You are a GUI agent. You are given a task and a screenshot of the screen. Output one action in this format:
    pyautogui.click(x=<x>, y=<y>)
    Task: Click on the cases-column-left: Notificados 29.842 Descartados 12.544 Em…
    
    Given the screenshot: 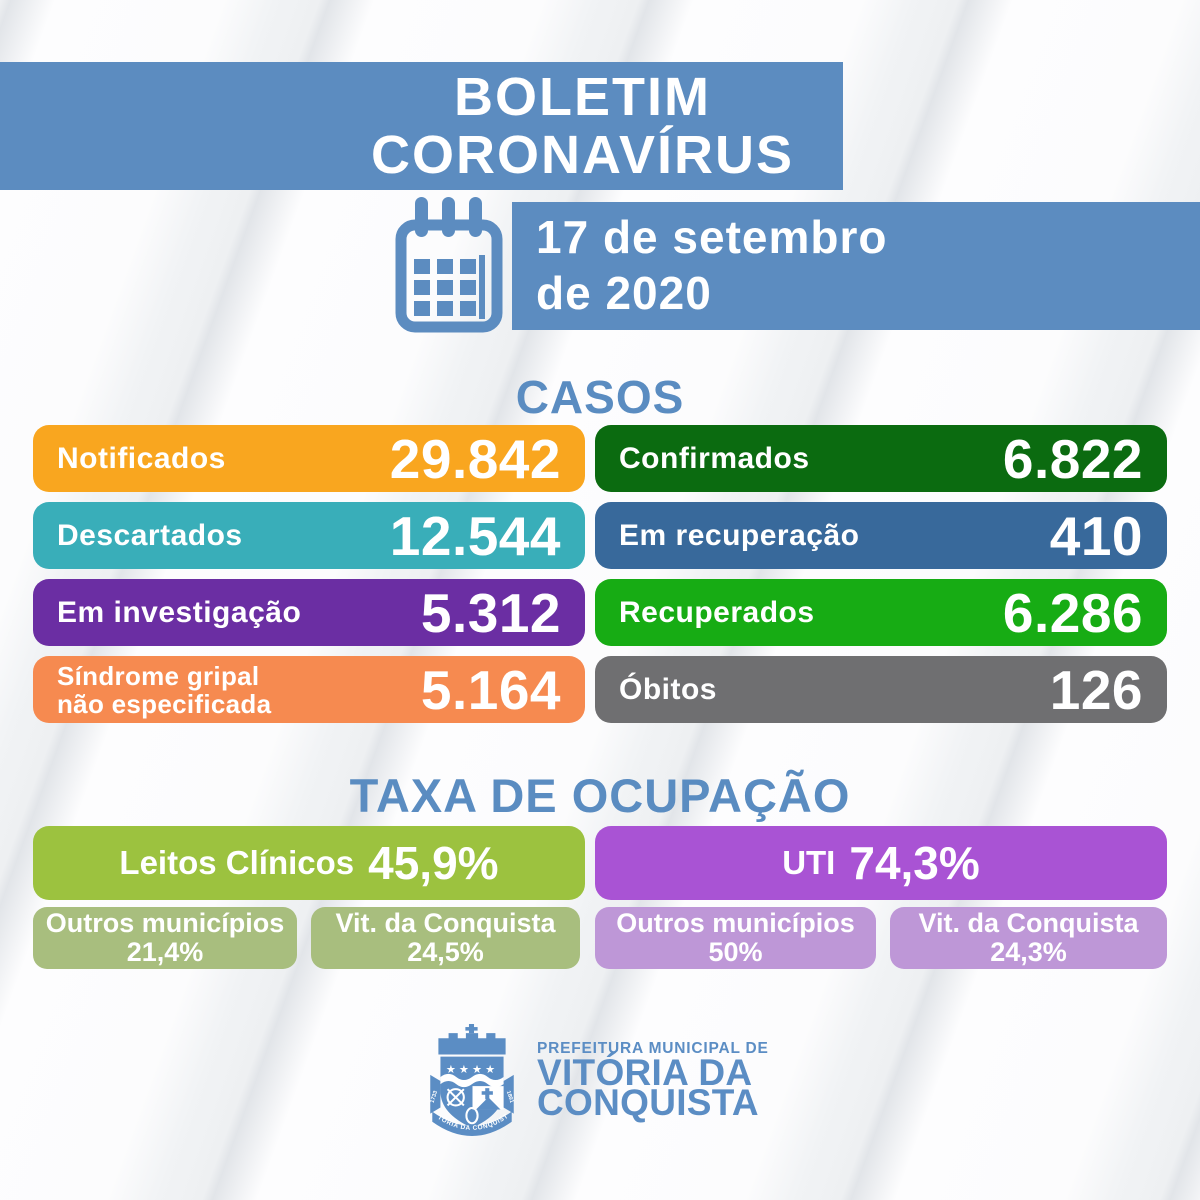 What is the action you would take?
    pyautogui.click(x=309, y=574)
    